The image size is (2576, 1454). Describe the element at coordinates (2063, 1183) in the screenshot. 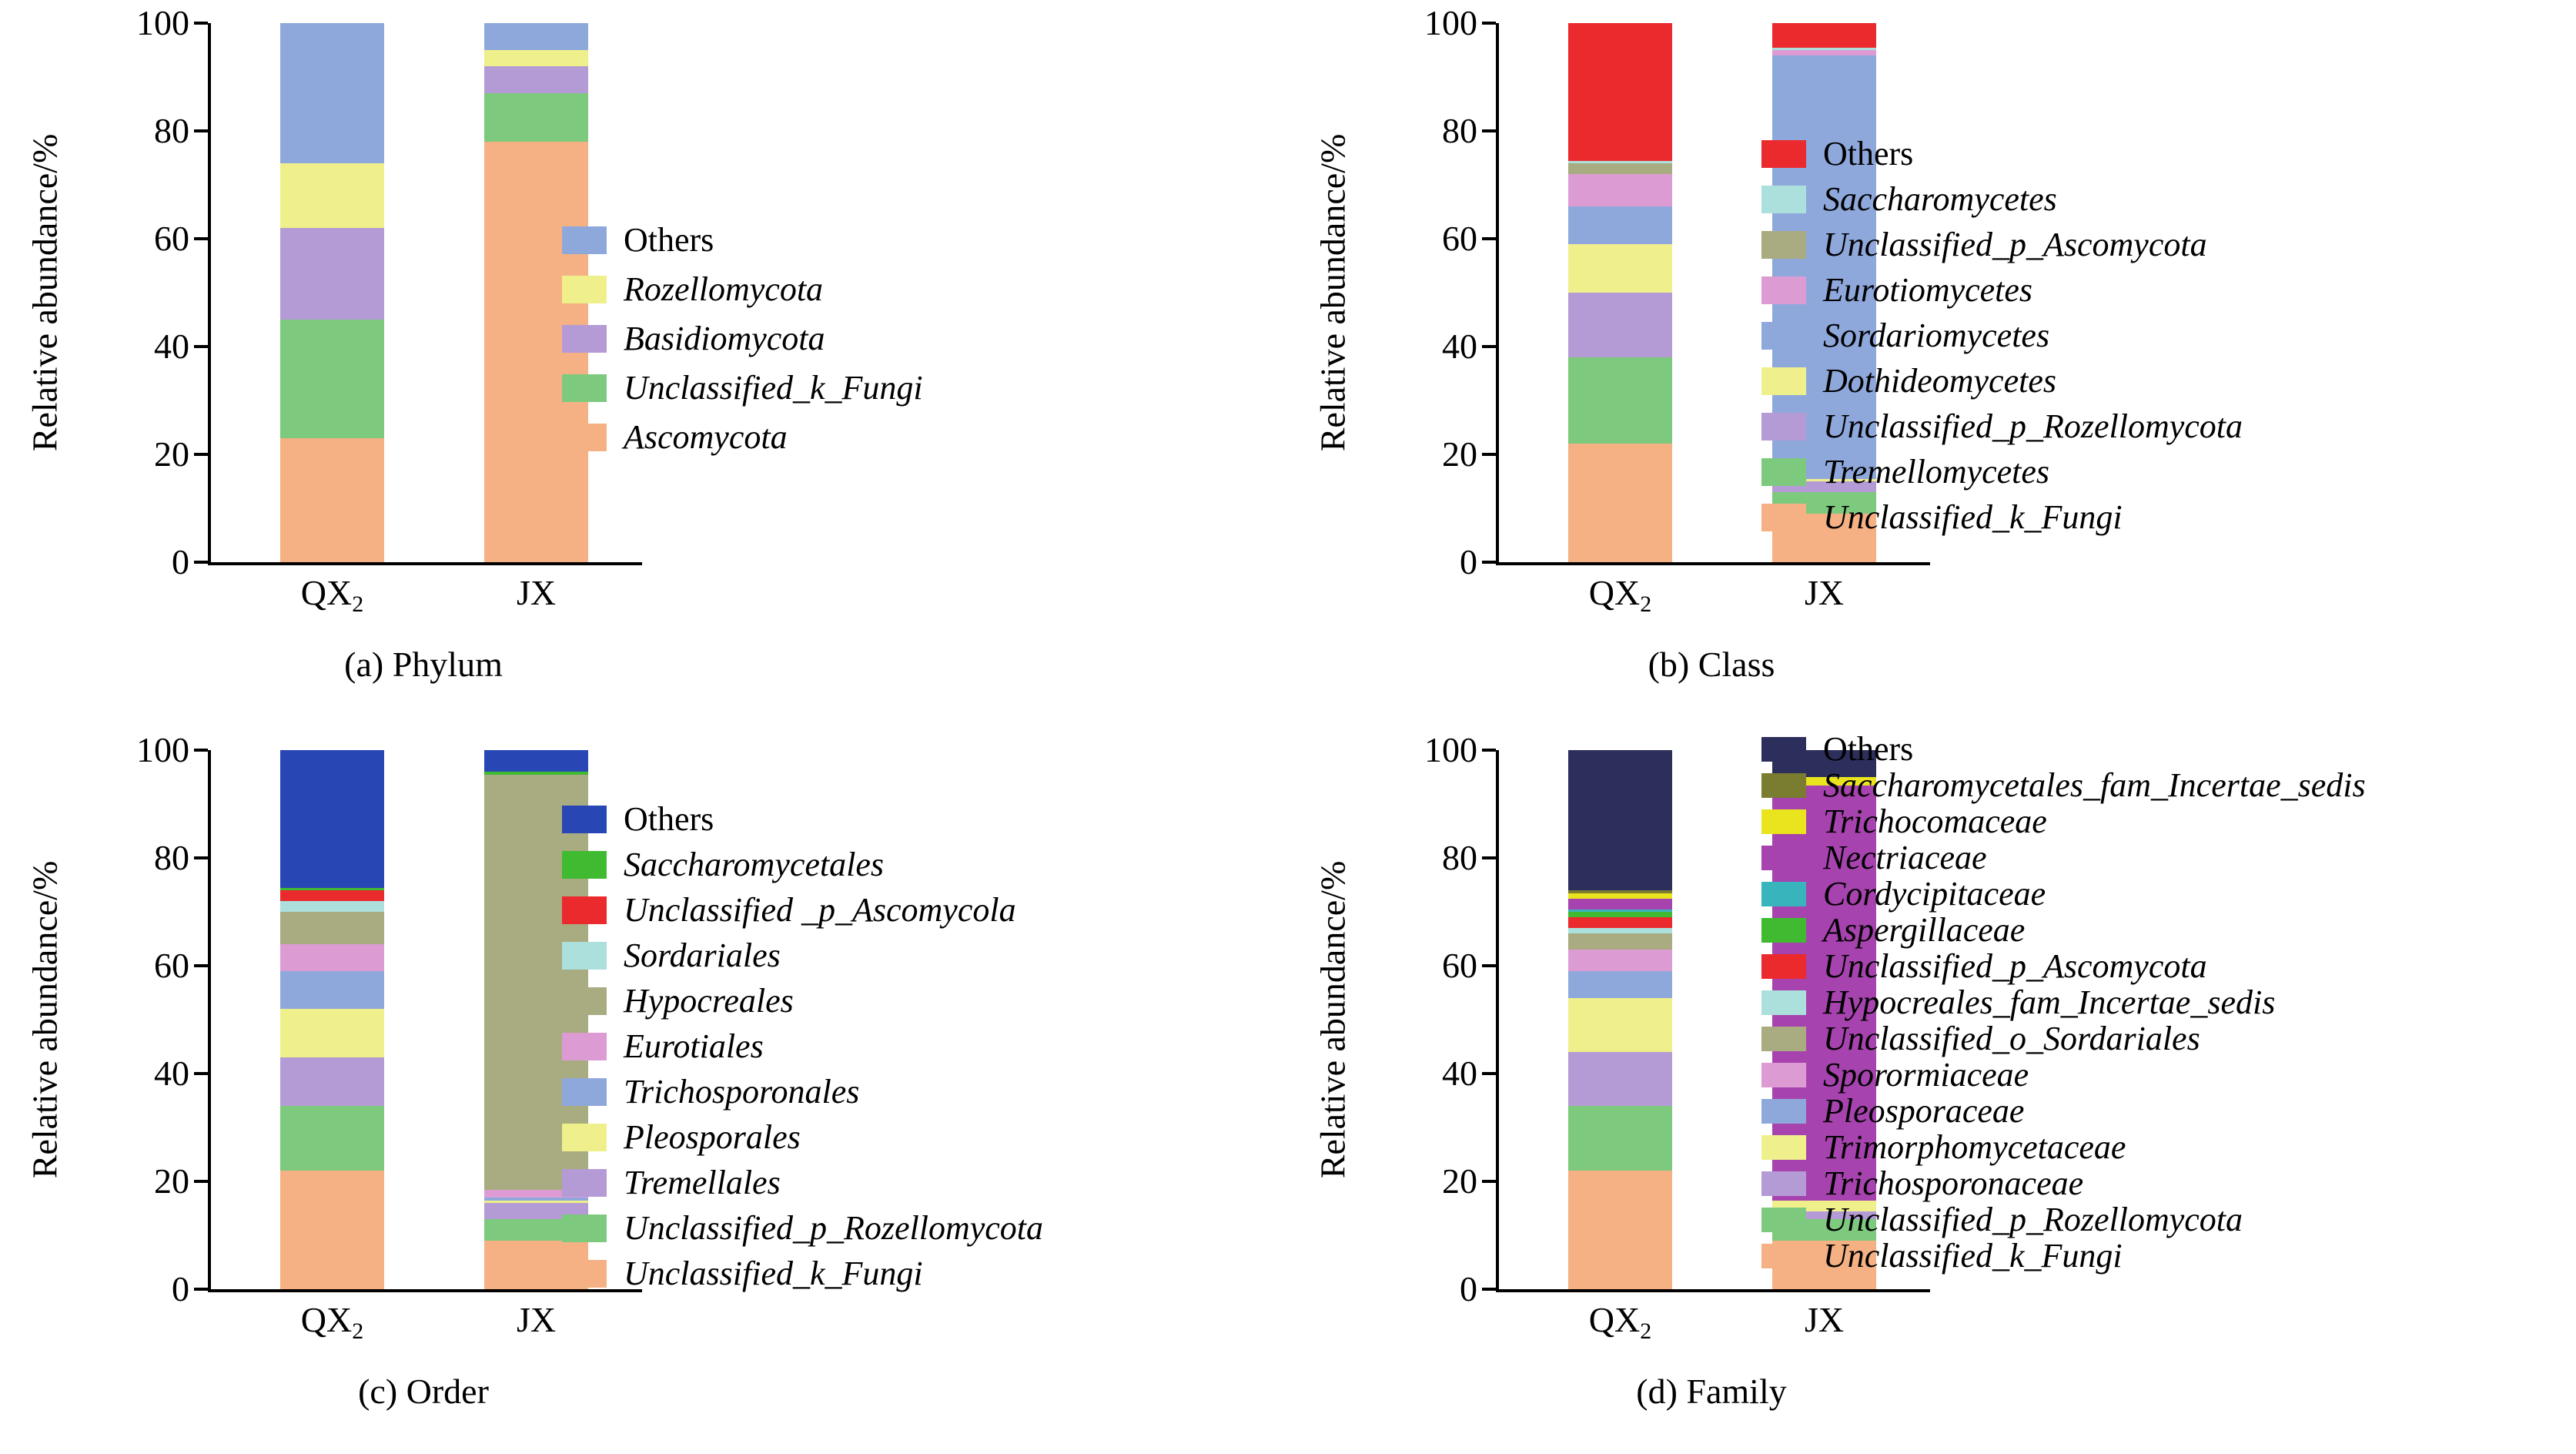

I see `legend-item-trichosporonaceae: Trichosporonaceae` at that location.